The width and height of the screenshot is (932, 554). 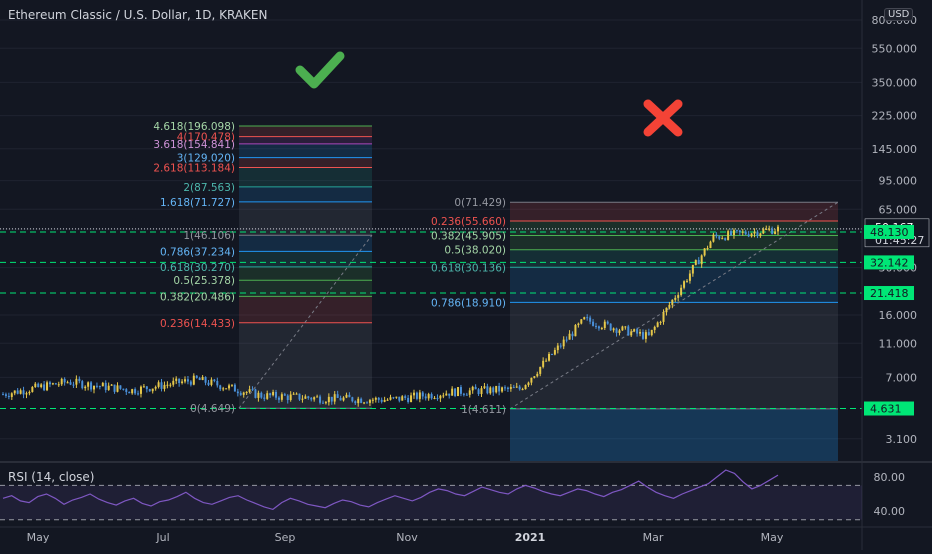 What do you see at coordinates (204, 281) in the screenshot?
I see `fib-left-label-10: 0.5(25.378)` at bounding box center [204, 281].